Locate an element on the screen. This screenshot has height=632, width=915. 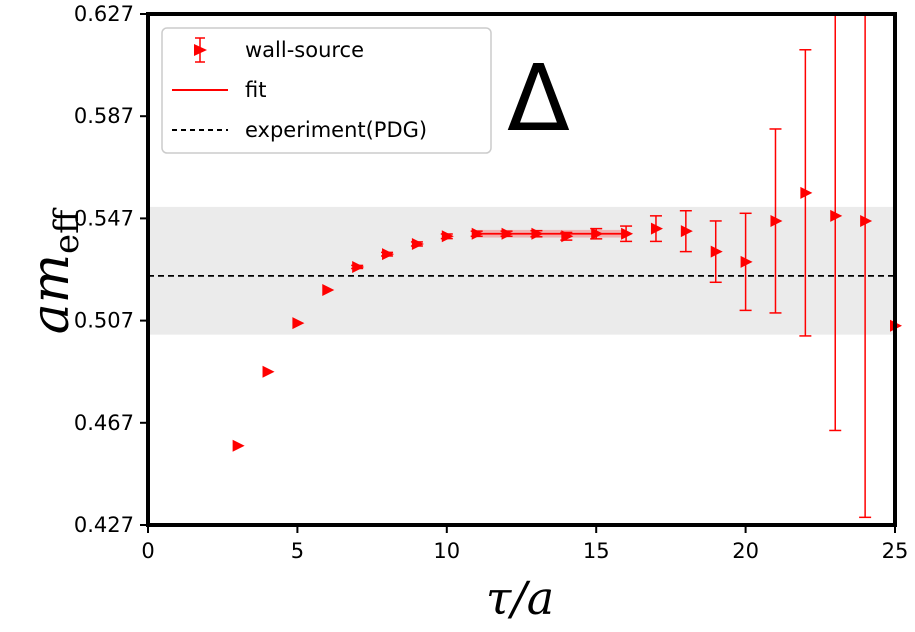
legend-label-wall-source: wall-source is located at coordinates (304, 50).